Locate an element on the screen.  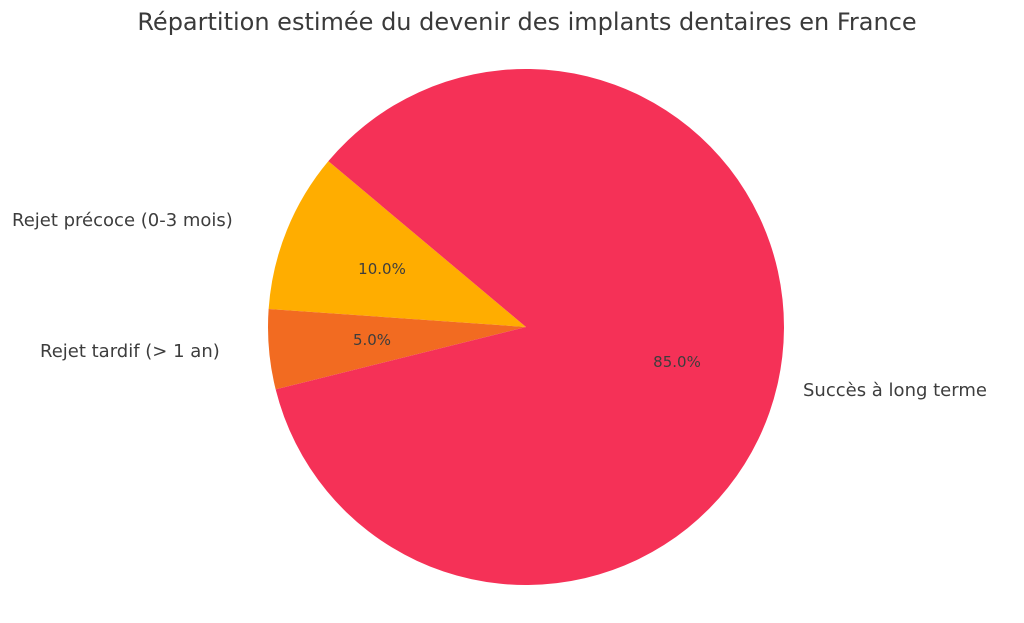
slice-rejet-tardif is located at coordinates (397, 349).